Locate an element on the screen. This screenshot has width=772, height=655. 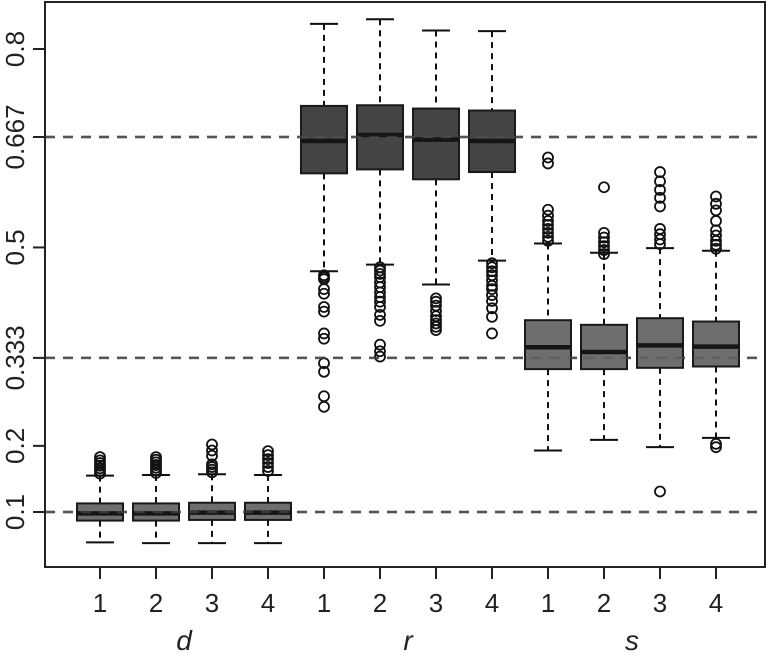
group-label-s: s is located at coordinates (632, 640).